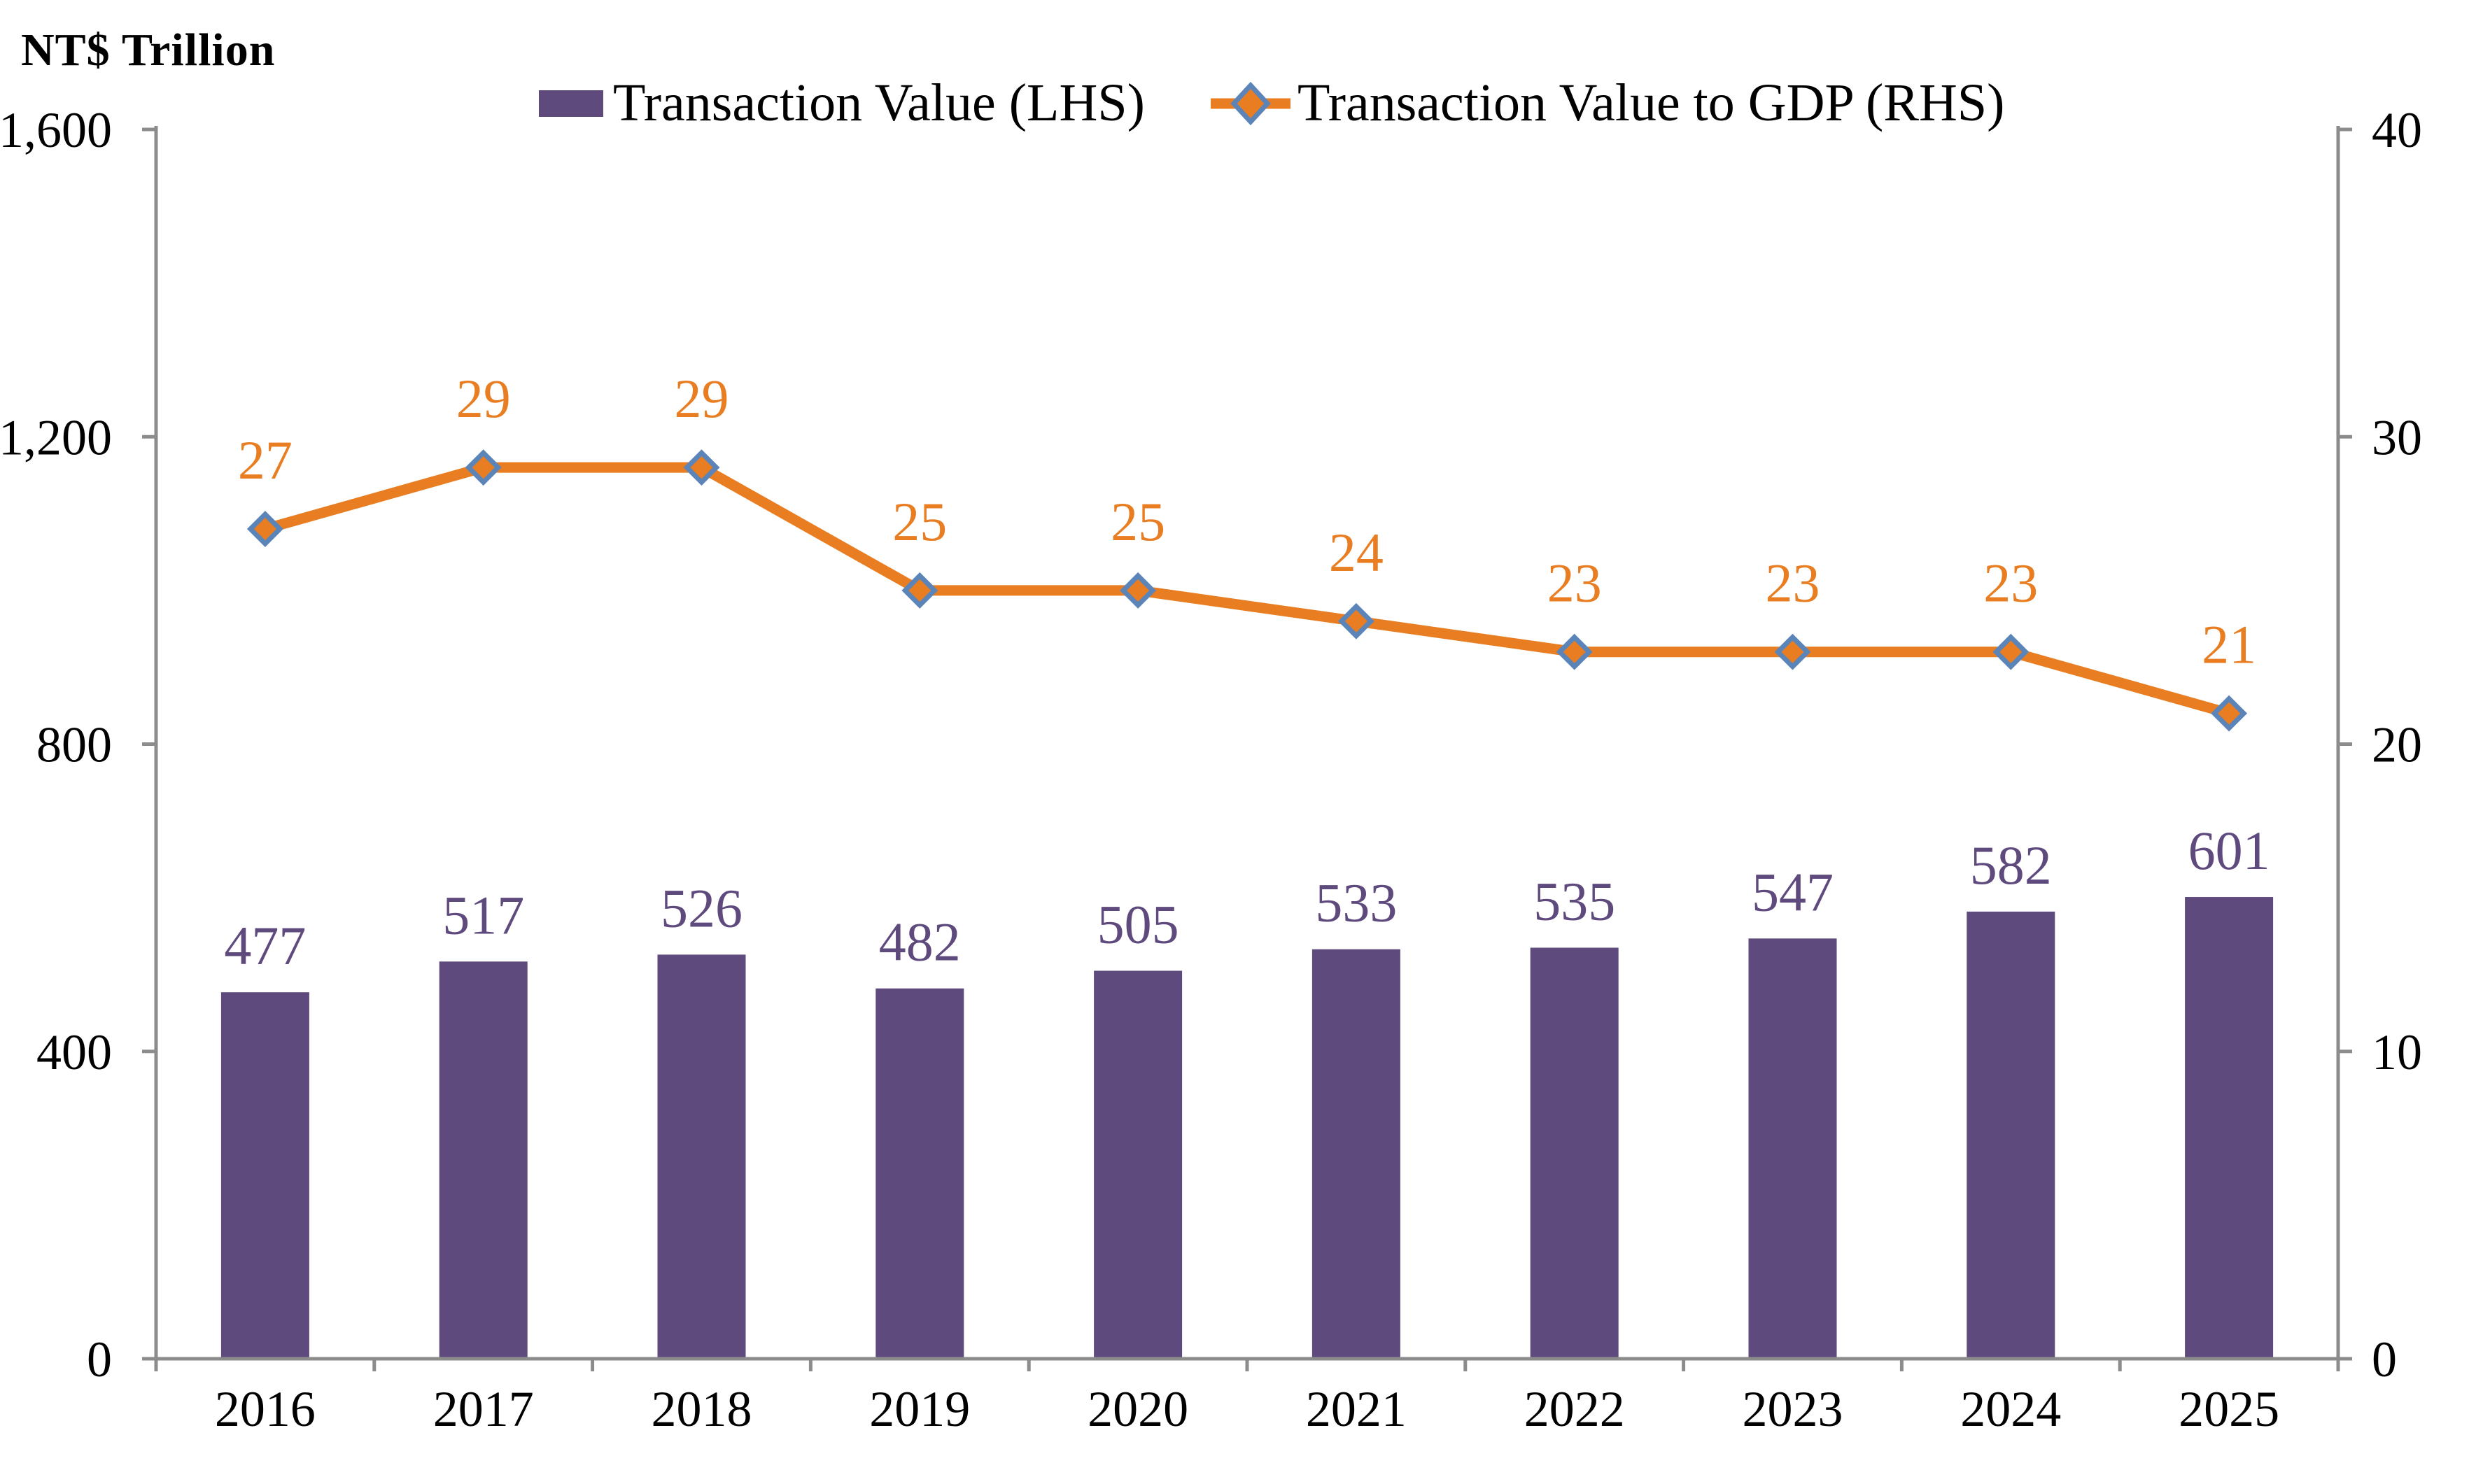 The image size is (2476, 1484). I want to click on diamond-marker-2020, so click(1138, 590).